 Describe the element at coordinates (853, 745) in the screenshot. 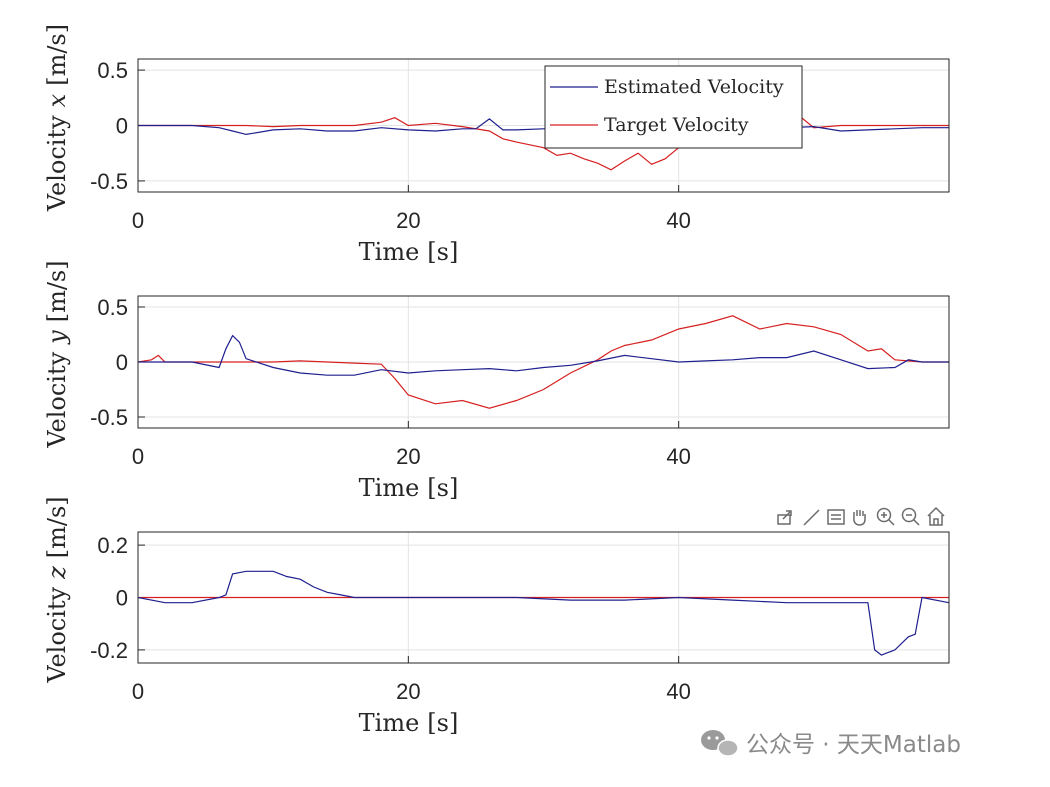

I see `watermark-text: 公众号 · 天天Matlab` at that location.